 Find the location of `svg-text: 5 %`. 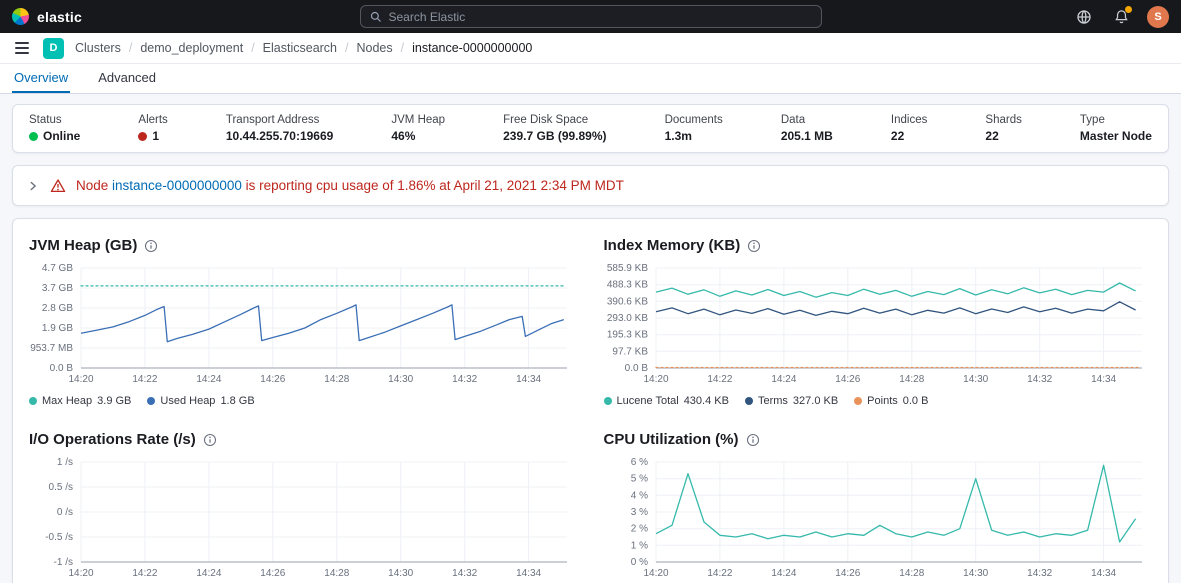

svg-text: 5 % is located at coordinates (638, 479).